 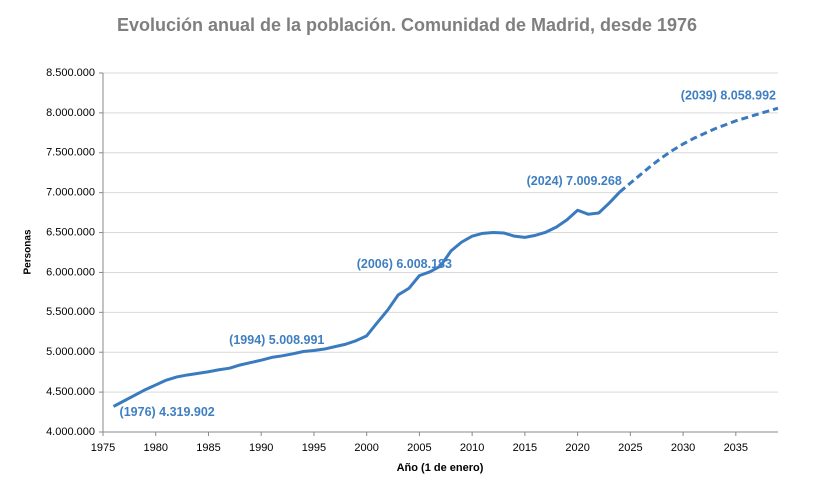 What do you see at coordinates (525, 448) in the screenshot?
I see `x-tick-label: 2015` at bounding box center [525, 448].